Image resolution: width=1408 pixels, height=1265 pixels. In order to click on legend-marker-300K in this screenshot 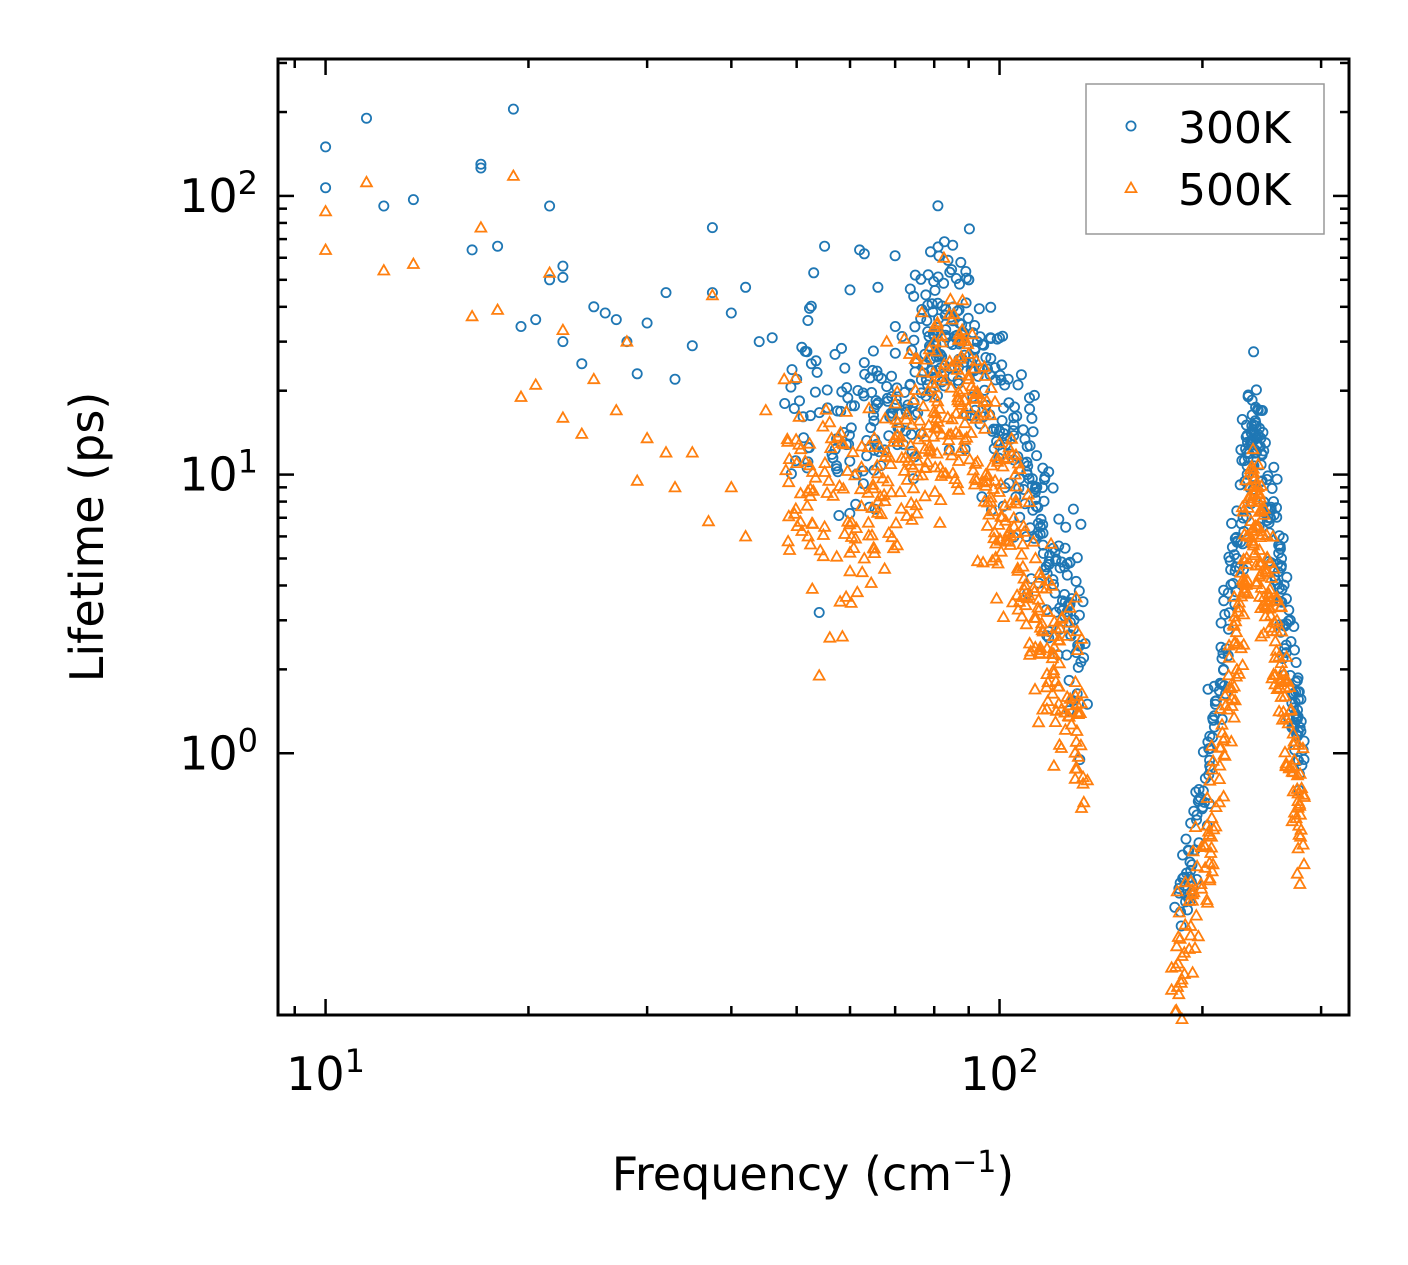, I will do `click(1131, 126)`.